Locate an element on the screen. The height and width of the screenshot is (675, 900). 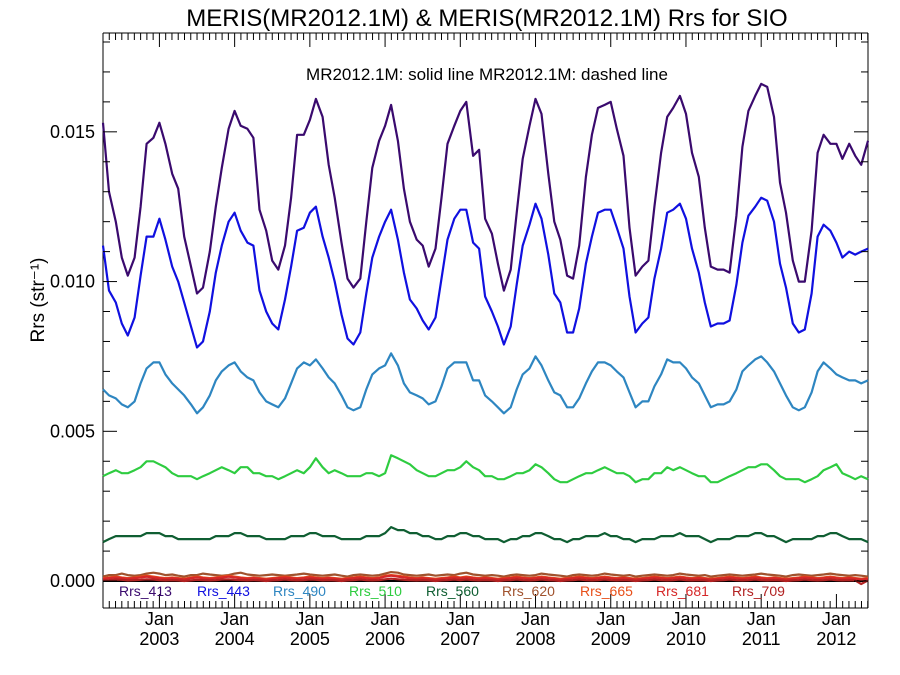
legend-item-rrs-413: Rrs_413 is located at coordinates (145, 591).